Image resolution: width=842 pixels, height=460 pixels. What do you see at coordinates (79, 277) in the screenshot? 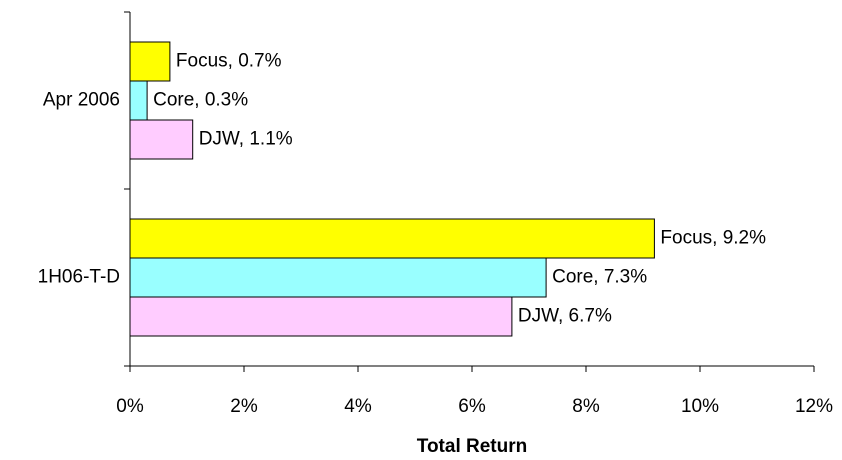
I see `y-tick-label: 1H06-T-D` at bounding box center [79, 277].